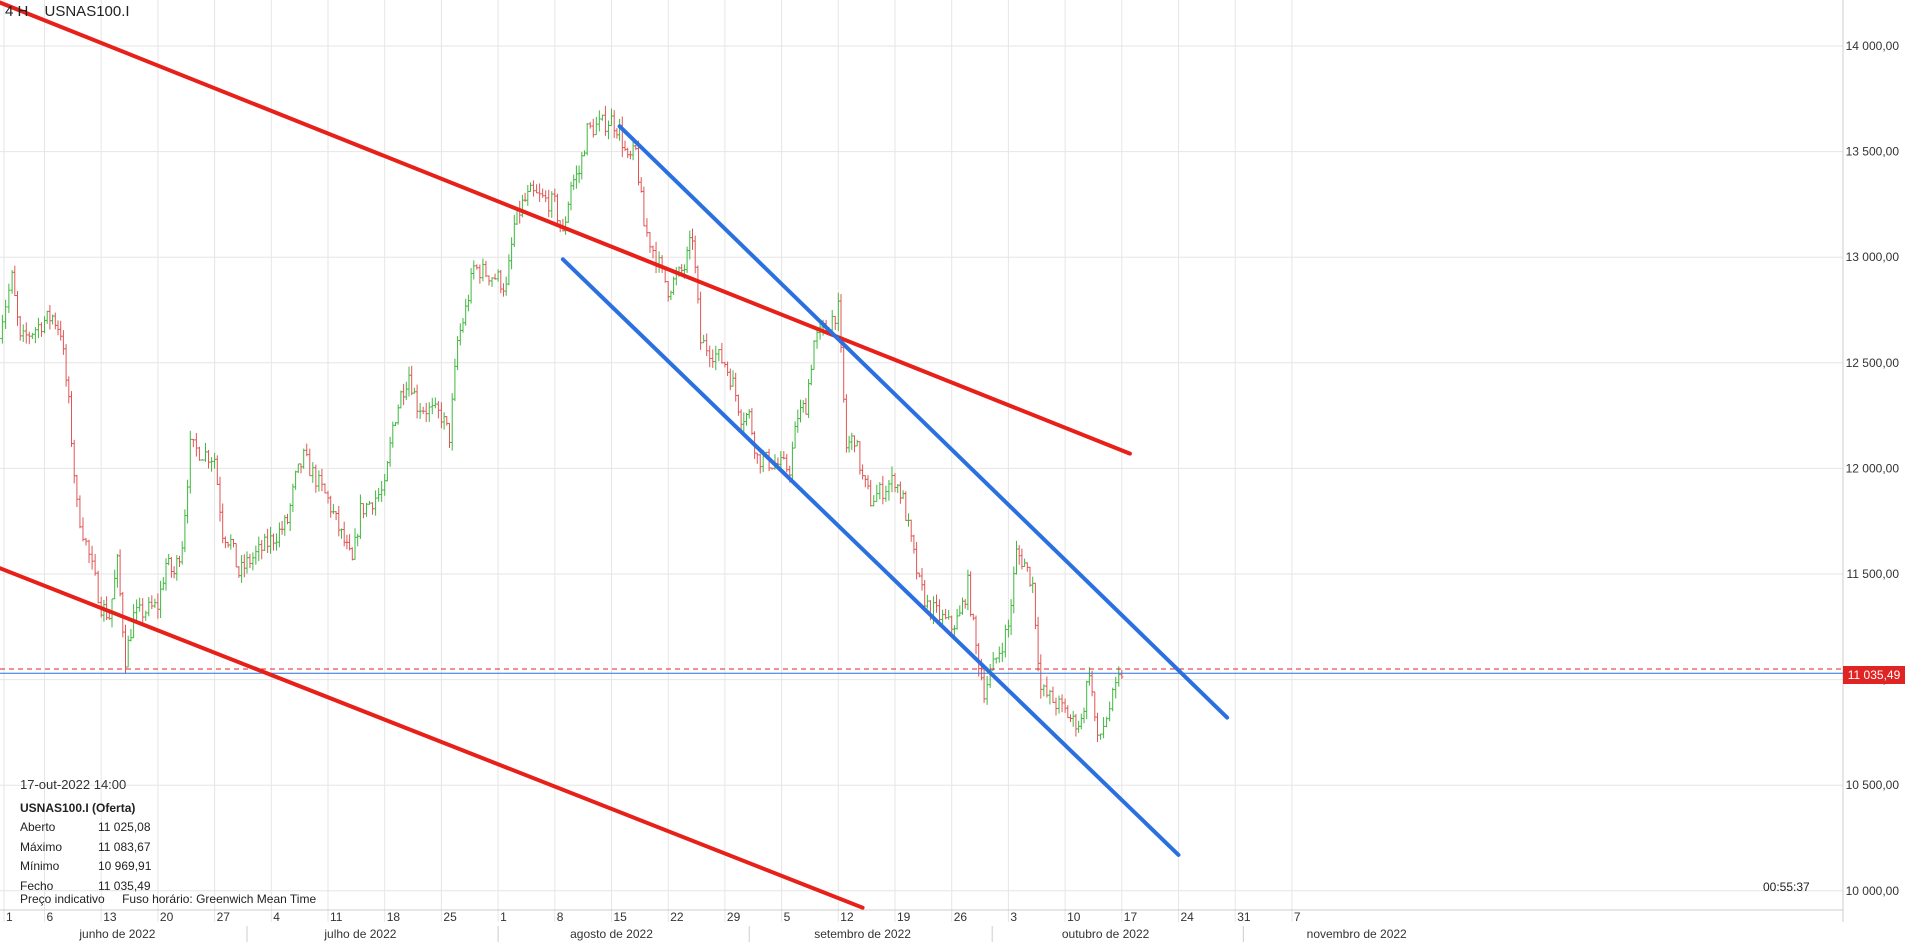 The width and height of the screenshot is (1905, 942). What do you see at coordinates (611, 934) in the screenshot?
I see `x-month-label: agosto de 2022` at bounding box center [611, 934].